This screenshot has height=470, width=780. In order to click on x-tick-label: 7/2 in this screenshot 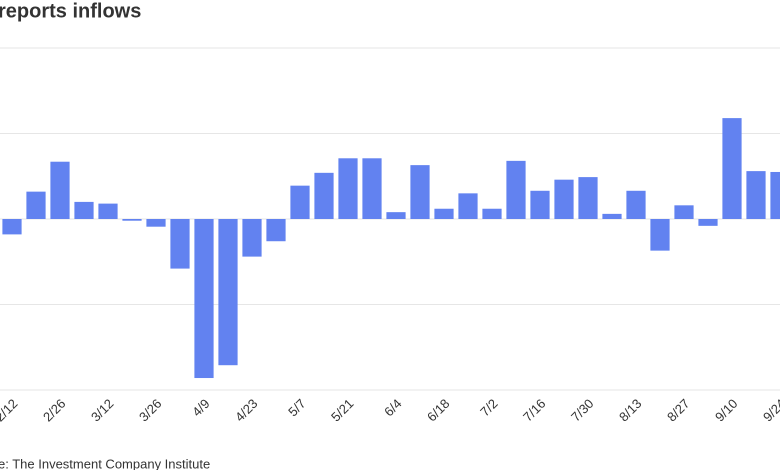, I will do `click(488, 407)`.